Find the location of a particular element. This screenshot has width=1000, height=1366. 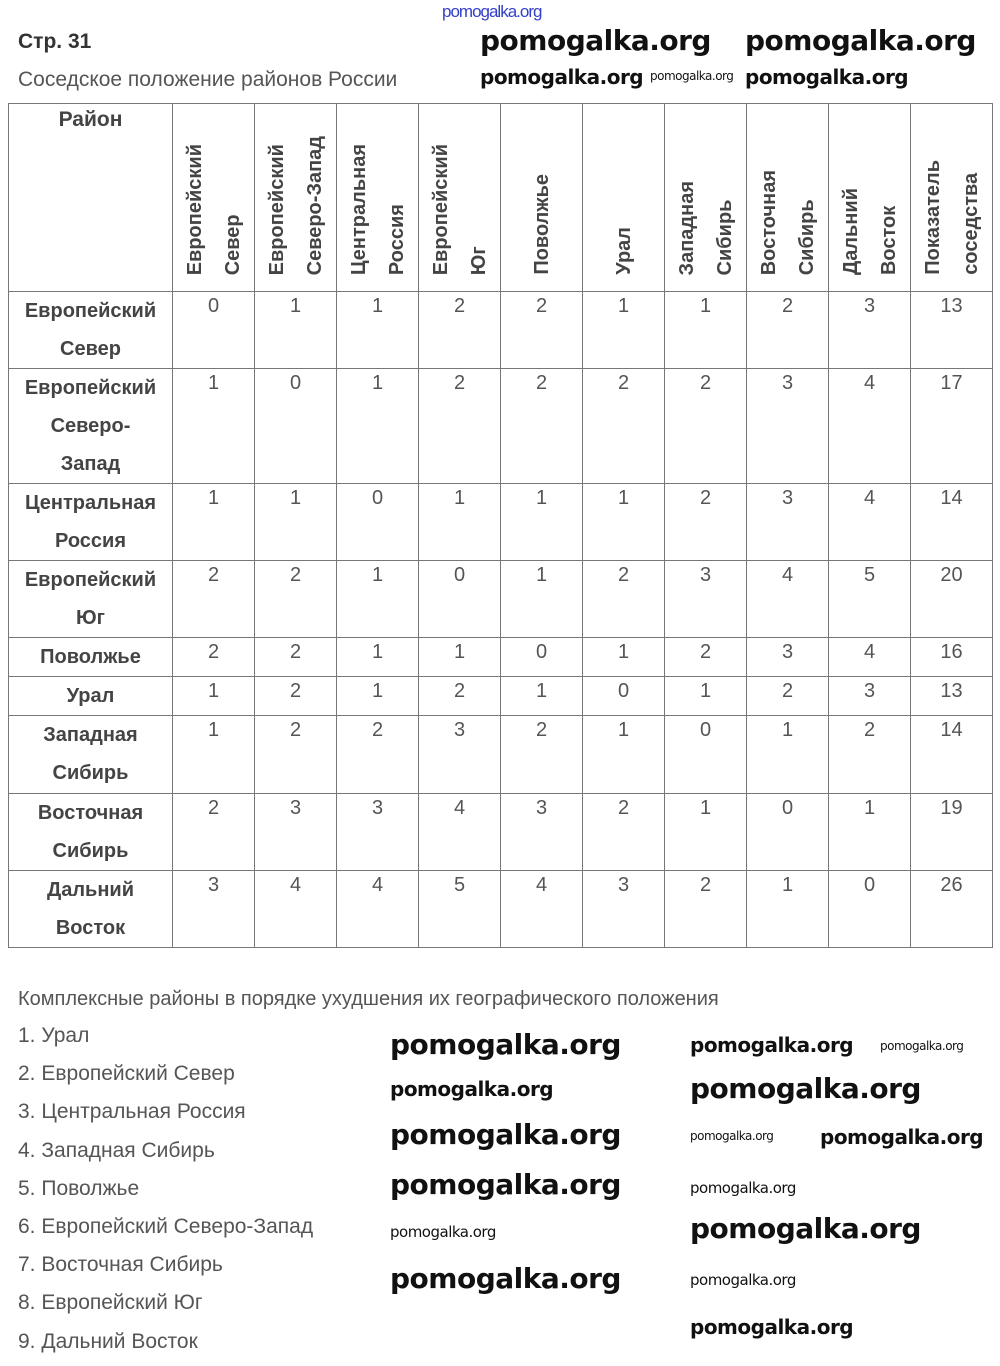

table-title: Соседское положение районов России is located at coordinates (208, 79).